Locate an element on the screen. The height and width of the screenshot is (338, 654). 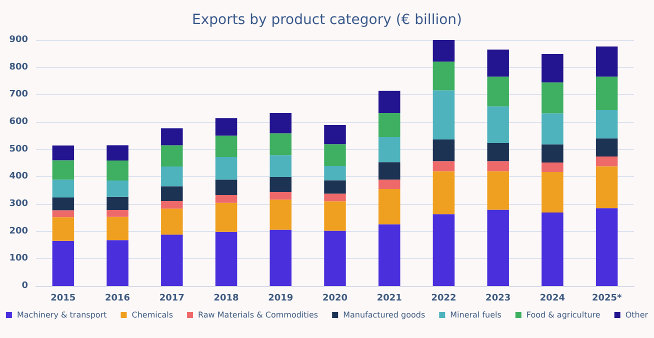
chart-title: Exports by product category (€ billion) is located at coordinates (327, 20).